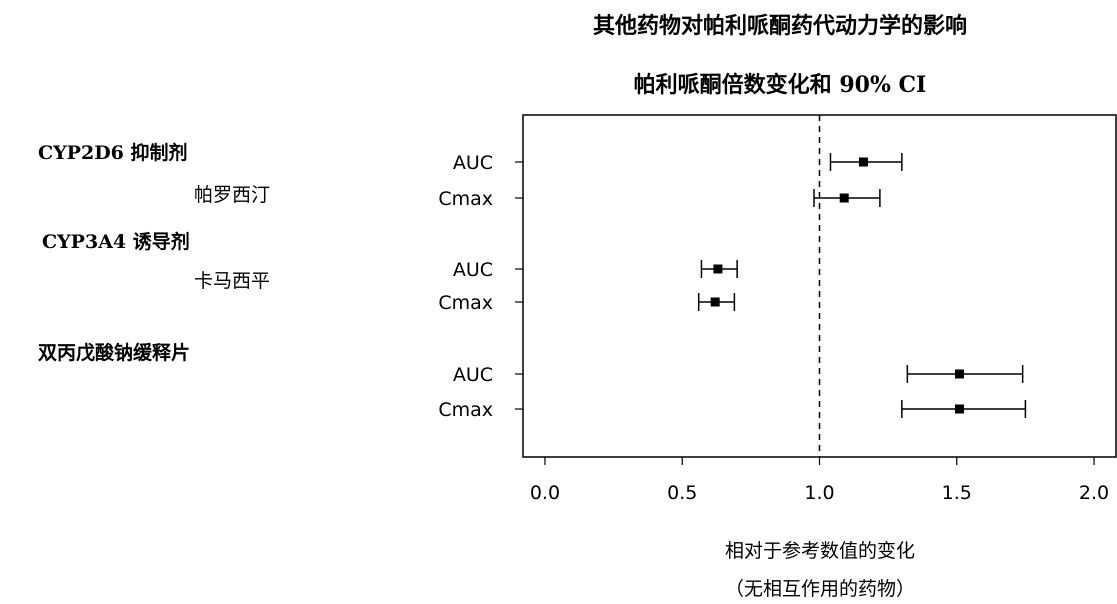  Describe the element at coordinates (232, 281) in the screenshot. I see `drug-label-carbamazepine: 卡马西平` at that location.